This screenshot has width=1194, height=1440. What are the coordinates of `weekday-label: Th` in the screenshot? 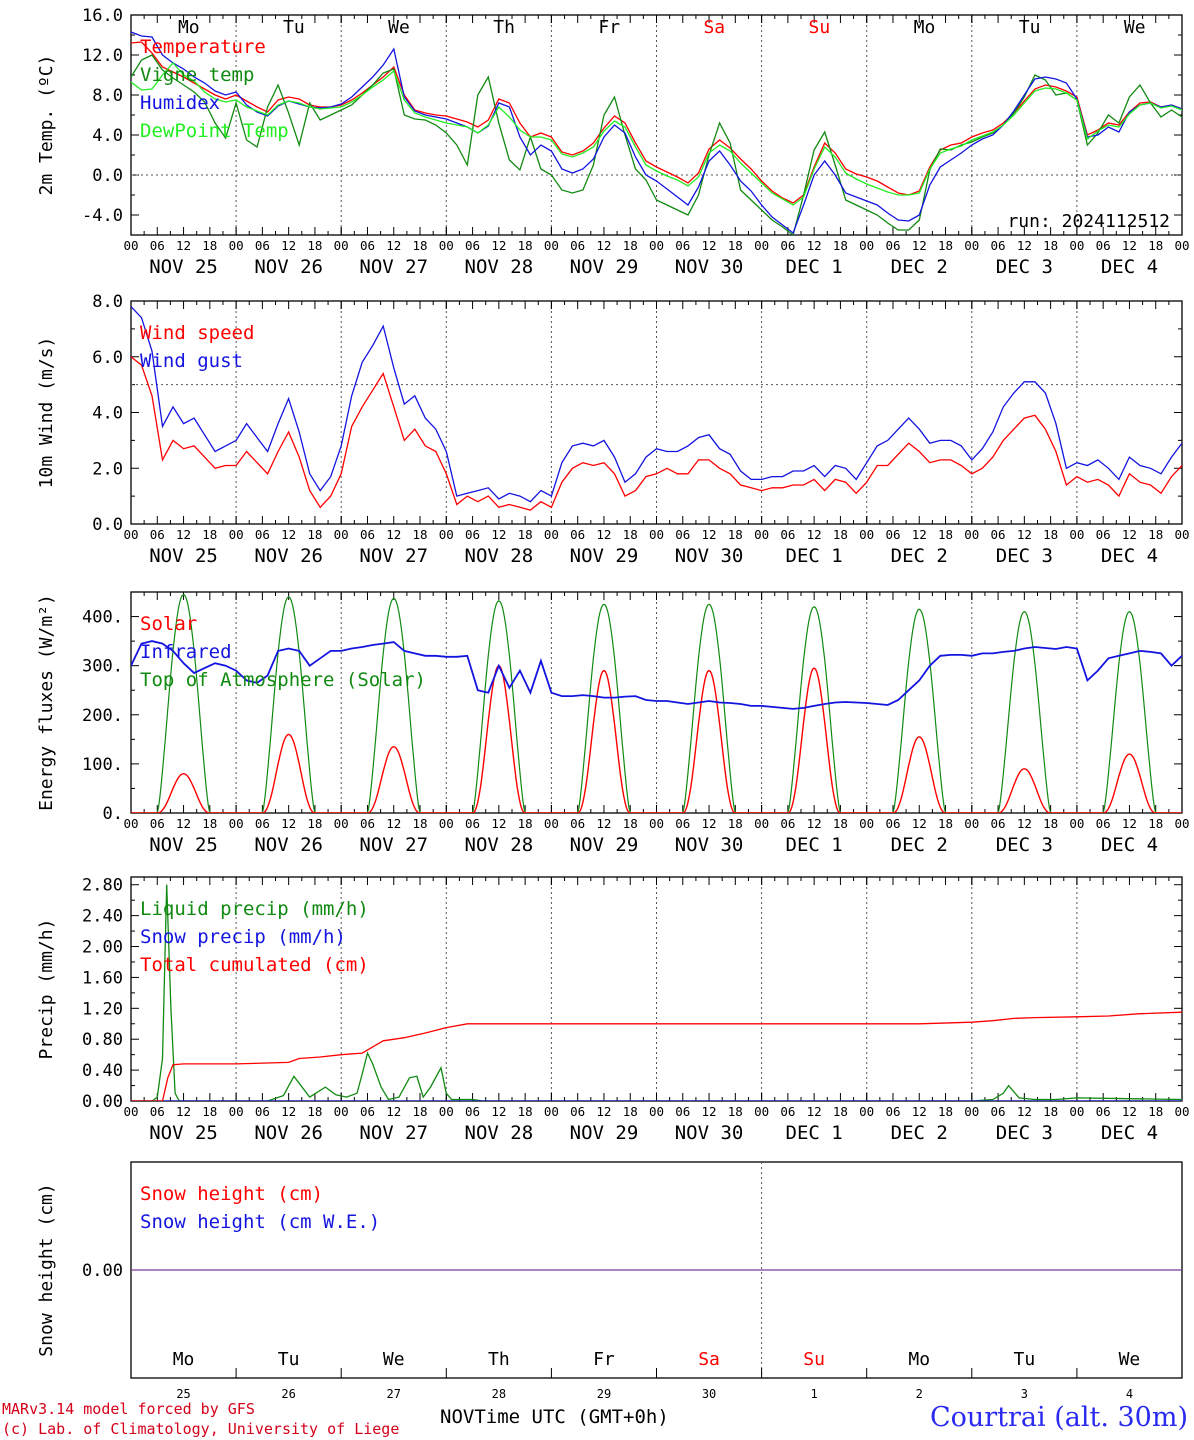 It's located at (499, 1359).